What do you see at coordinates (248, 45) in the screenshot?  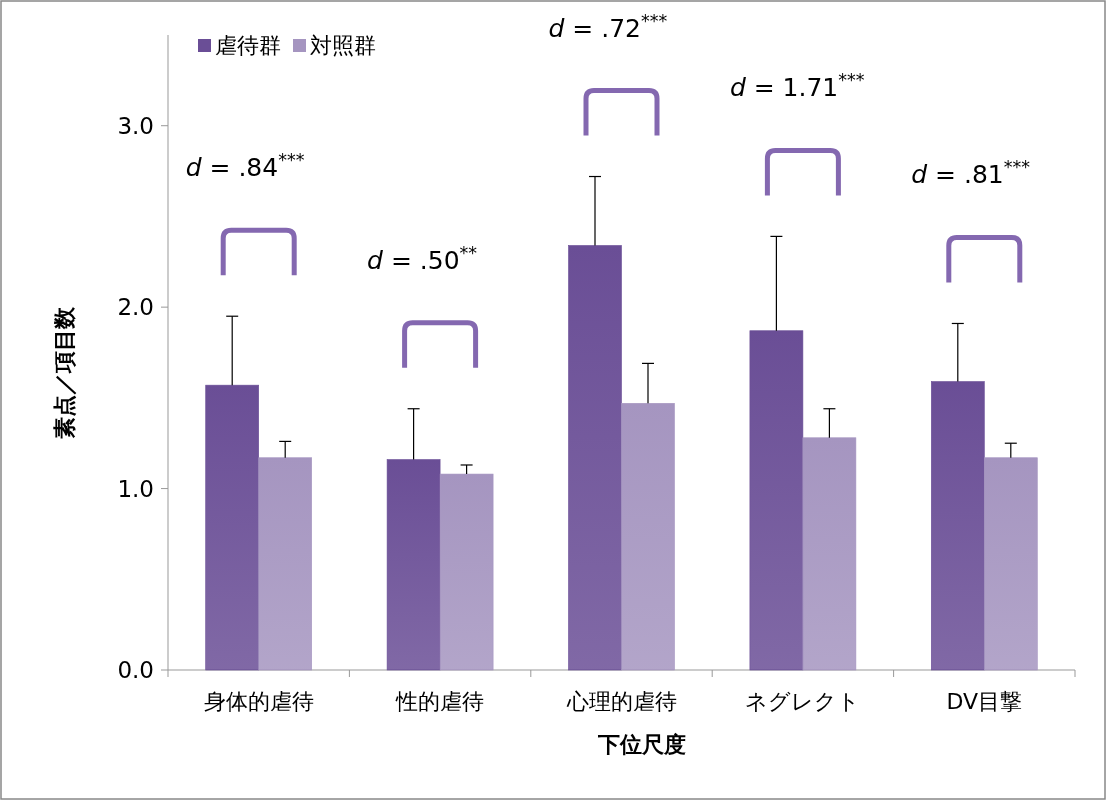 I see `legend-label: 虐待群` at bounding box center [248, 45].